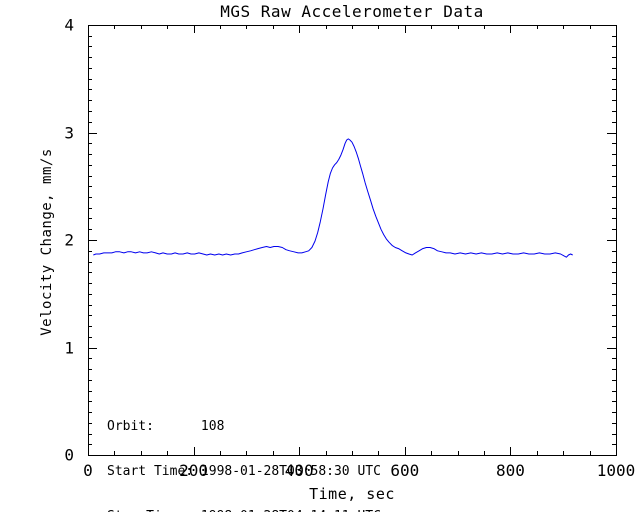  I want to click on x-tick-label: 200, so click(194, 470).